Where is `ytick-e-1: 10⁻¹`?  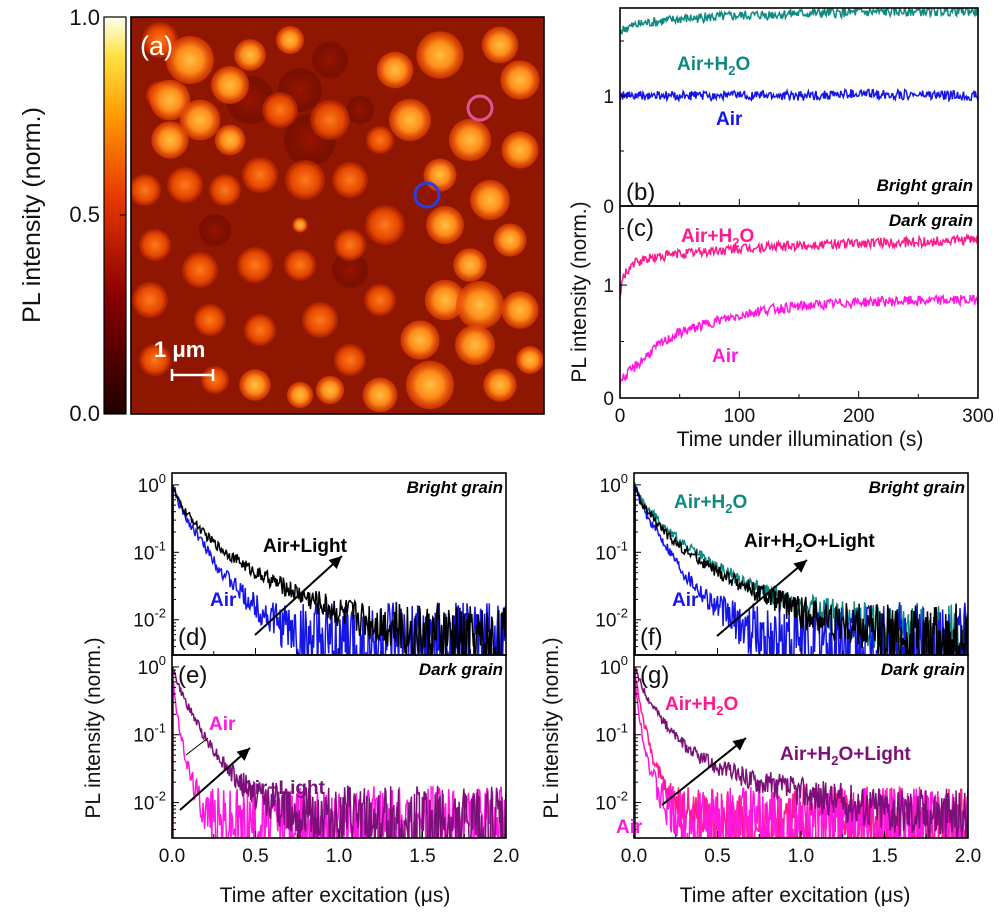
ytick-e-1: 10⁻¹ is located at coordinates (149, 734).